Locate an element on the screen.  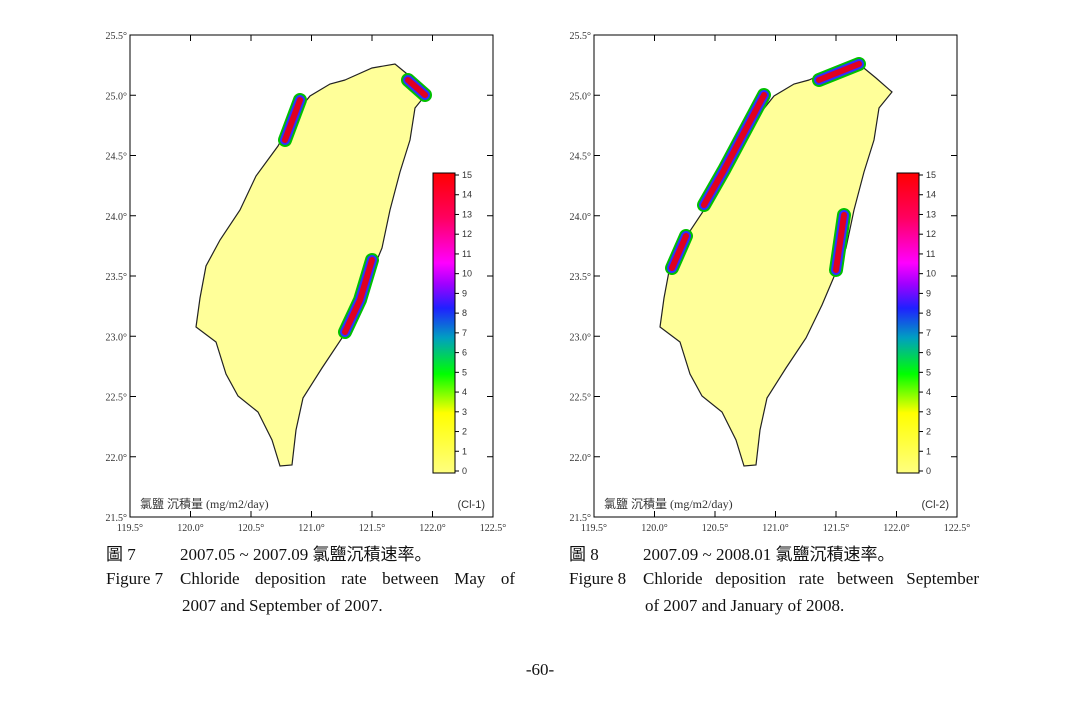
caption-zh: 2007.09 ~ 2008.01 氯鹽沉積速率。 is located at coordinates (769, 554).